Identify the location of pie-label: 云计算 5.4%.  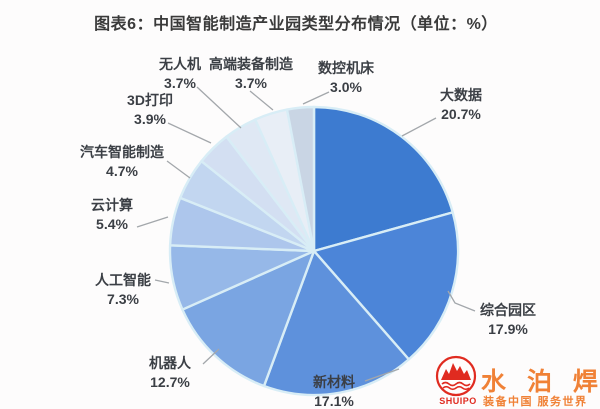
(112, 215).